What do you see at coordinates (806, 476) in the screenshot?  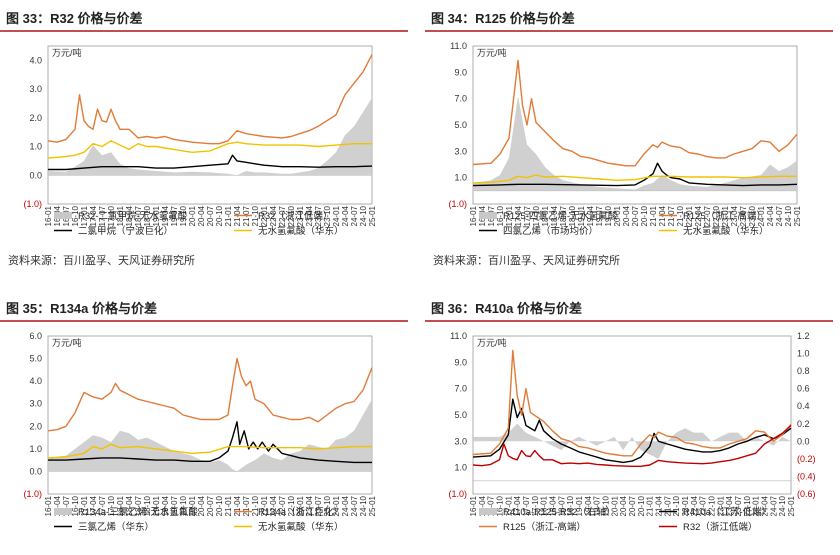 I see `y2-tick-label: (0.4)` at bounding box center [806, 476].